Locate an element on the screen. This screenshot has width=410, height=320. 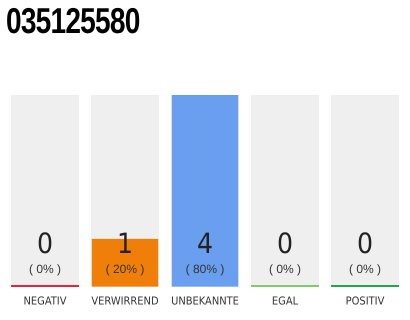
x-tick-label: NEGATIV is located at coordinates (45, 301).